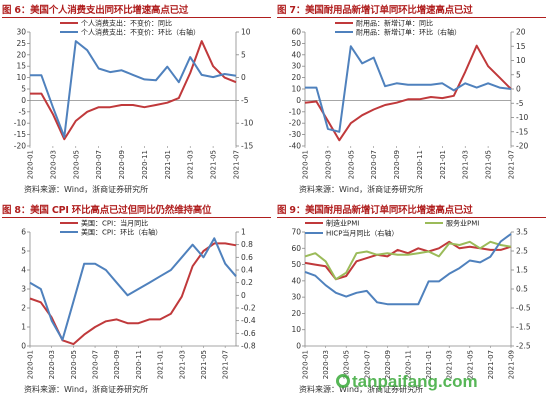 This screenshot has height=401, width=550. I want to click on legend-label: 美国：CPI：环比（右轴）, so click(121, 232).